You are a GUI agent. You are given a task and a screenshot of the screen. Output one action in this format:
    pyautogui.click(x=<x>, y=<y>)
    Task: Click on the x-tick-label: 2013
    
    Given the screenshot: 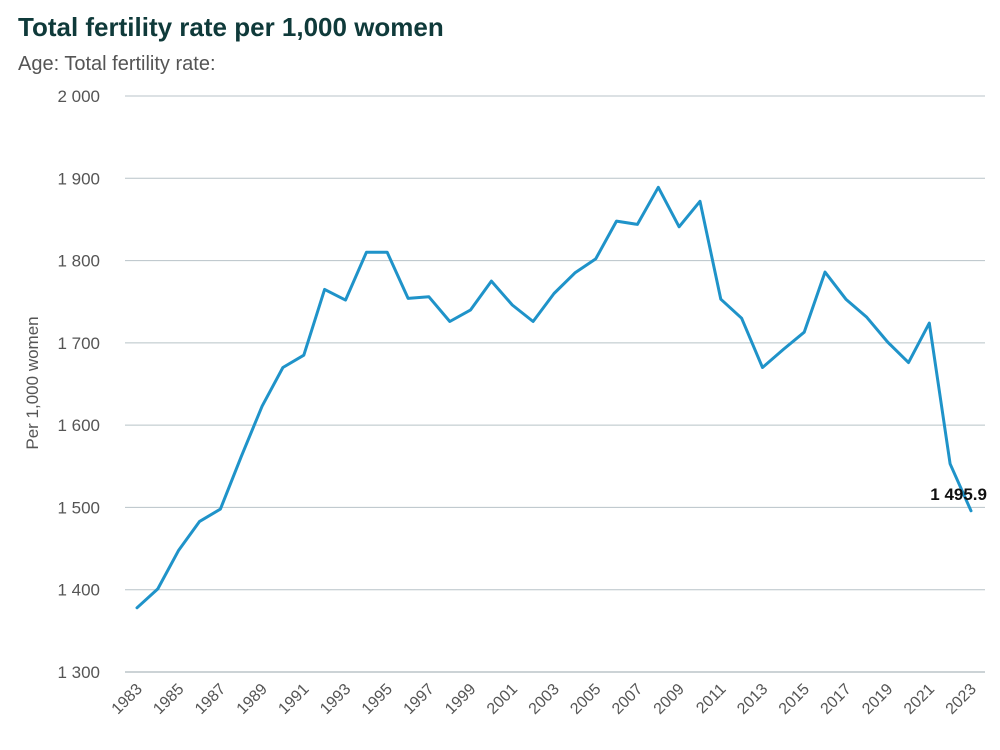 What is the action you would take?
    pyautogui.click(x=752, y=699)
    